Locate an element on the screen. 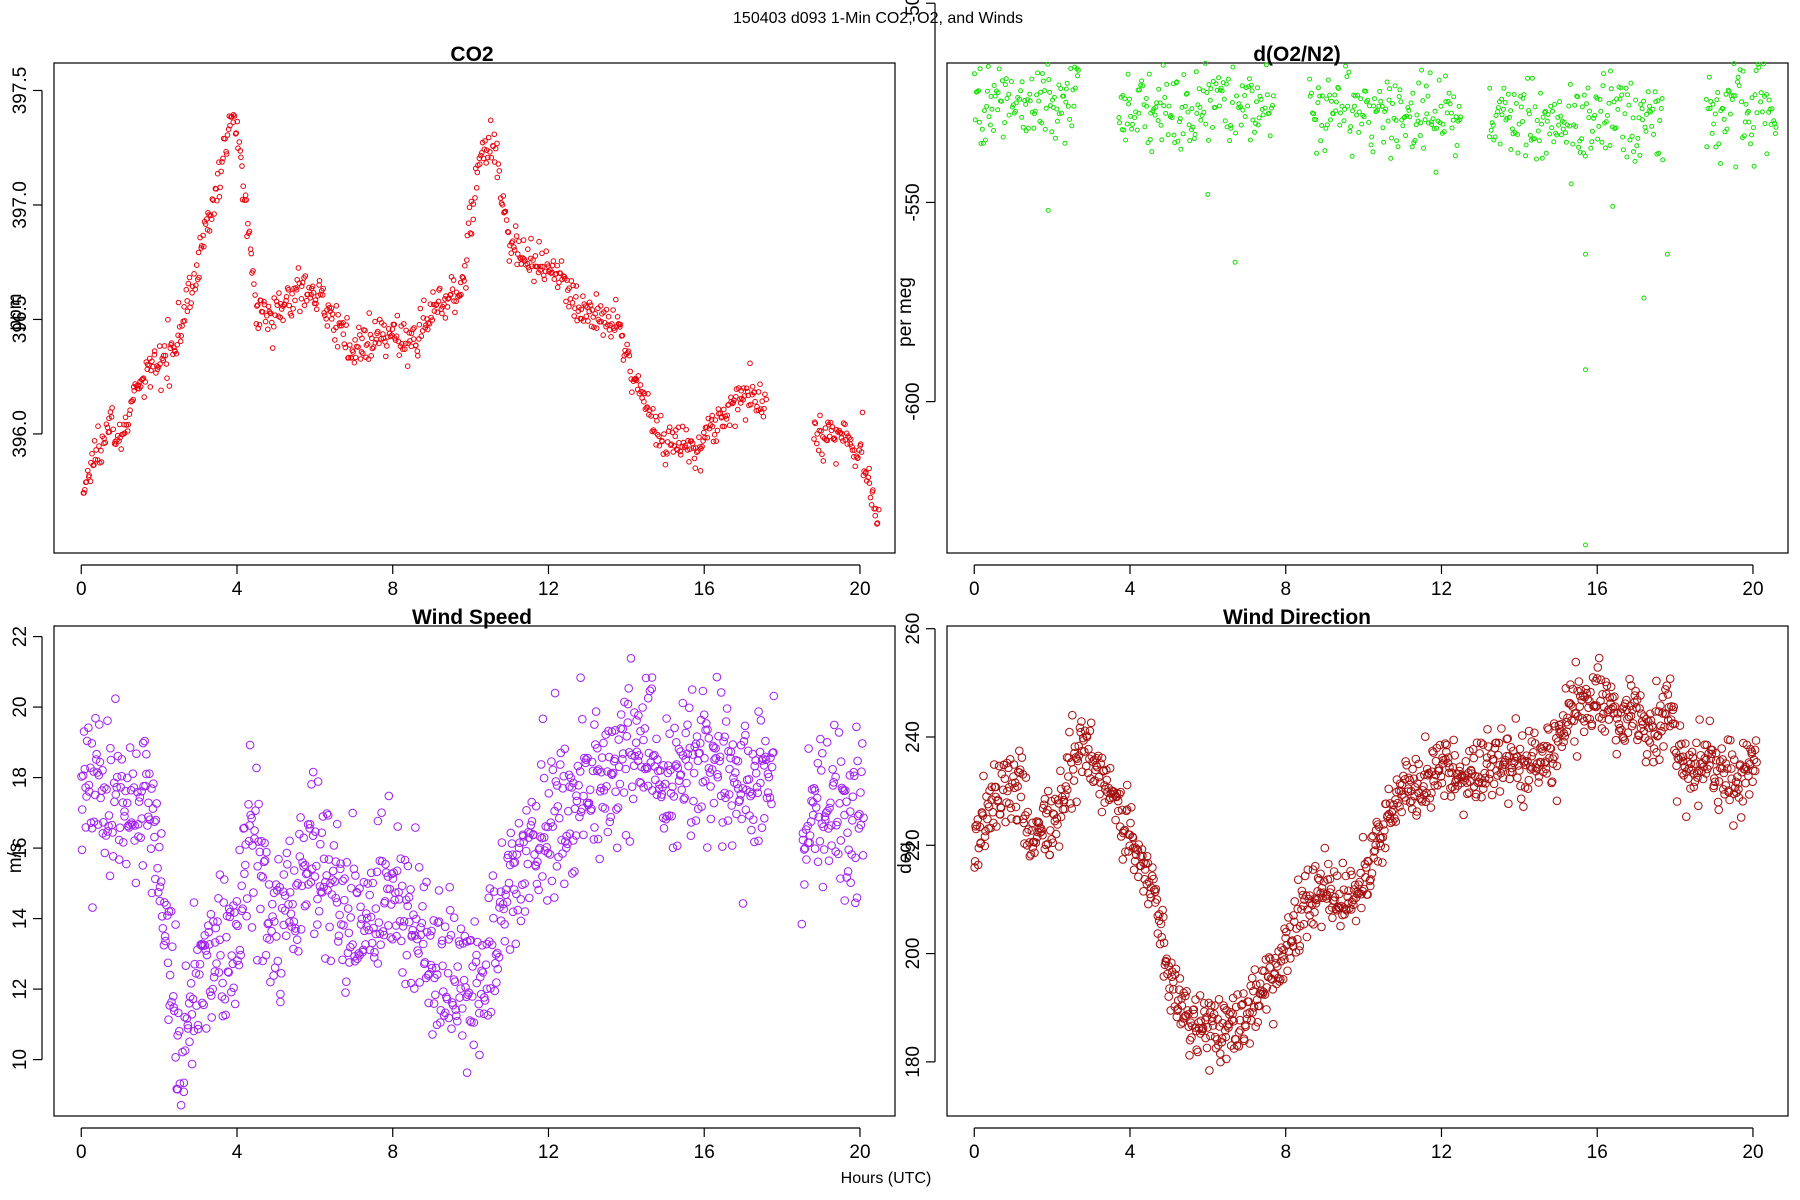 The image size is (1800, 1200). x-tick-label-o2: 4 is located at coordinates (1130, 589).